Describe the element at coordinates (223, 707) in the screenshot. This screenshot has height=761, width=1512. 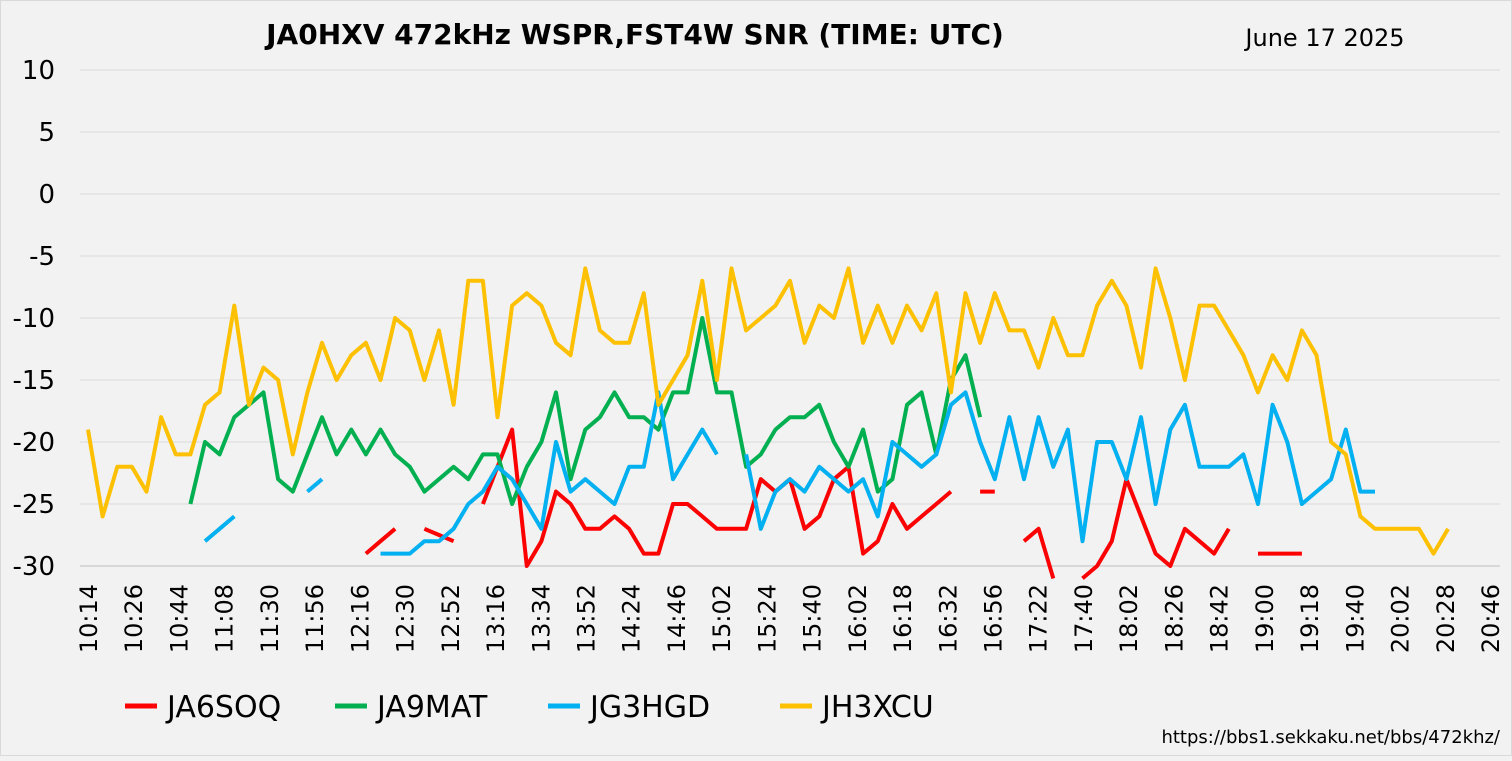
I see `legend-label-ja6soq: JA6SOQ` at that location.